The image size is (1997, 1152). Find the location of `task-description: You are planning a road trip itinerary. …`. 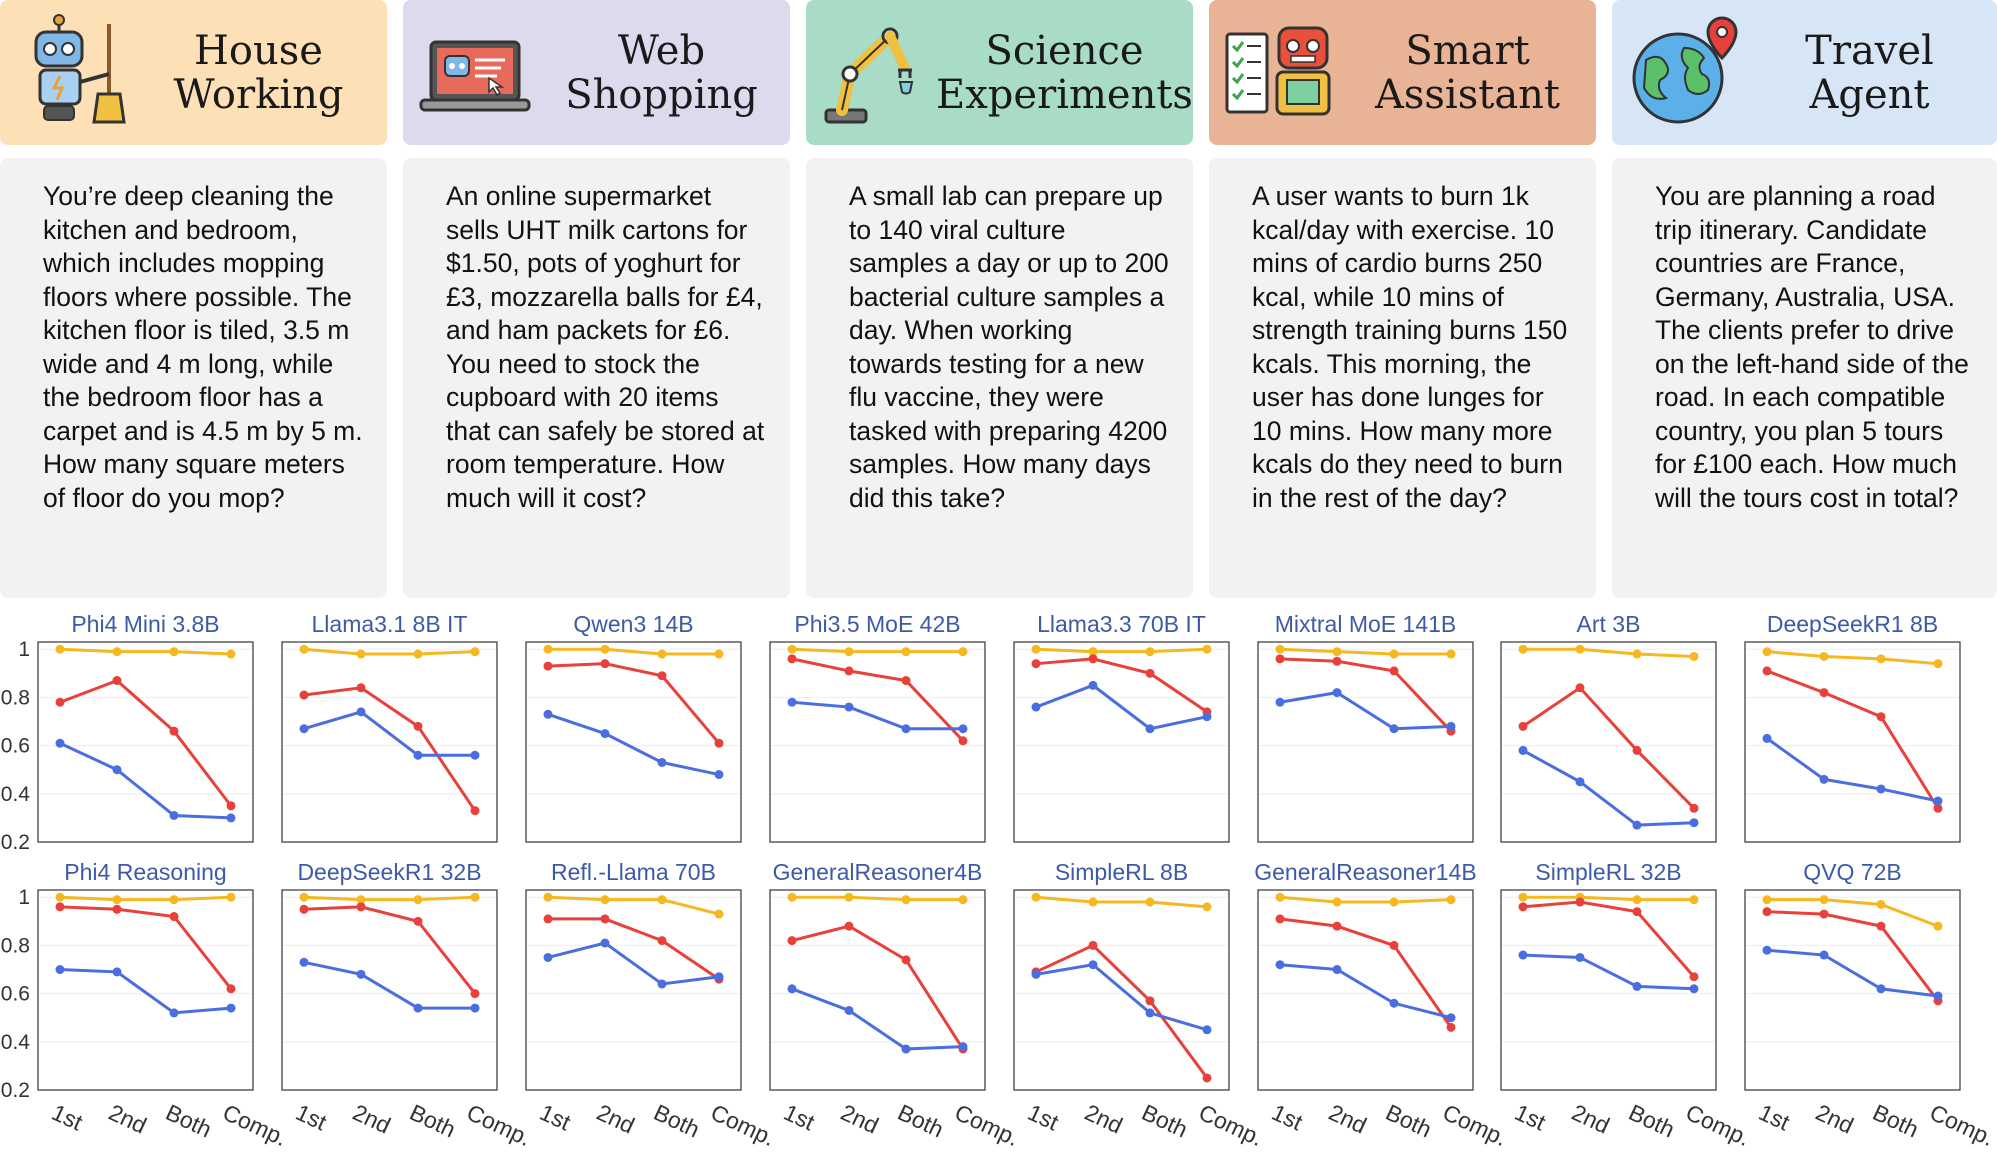

task-description: You are planning a road trip itinerary. … is located at coordinates (1804, 378).